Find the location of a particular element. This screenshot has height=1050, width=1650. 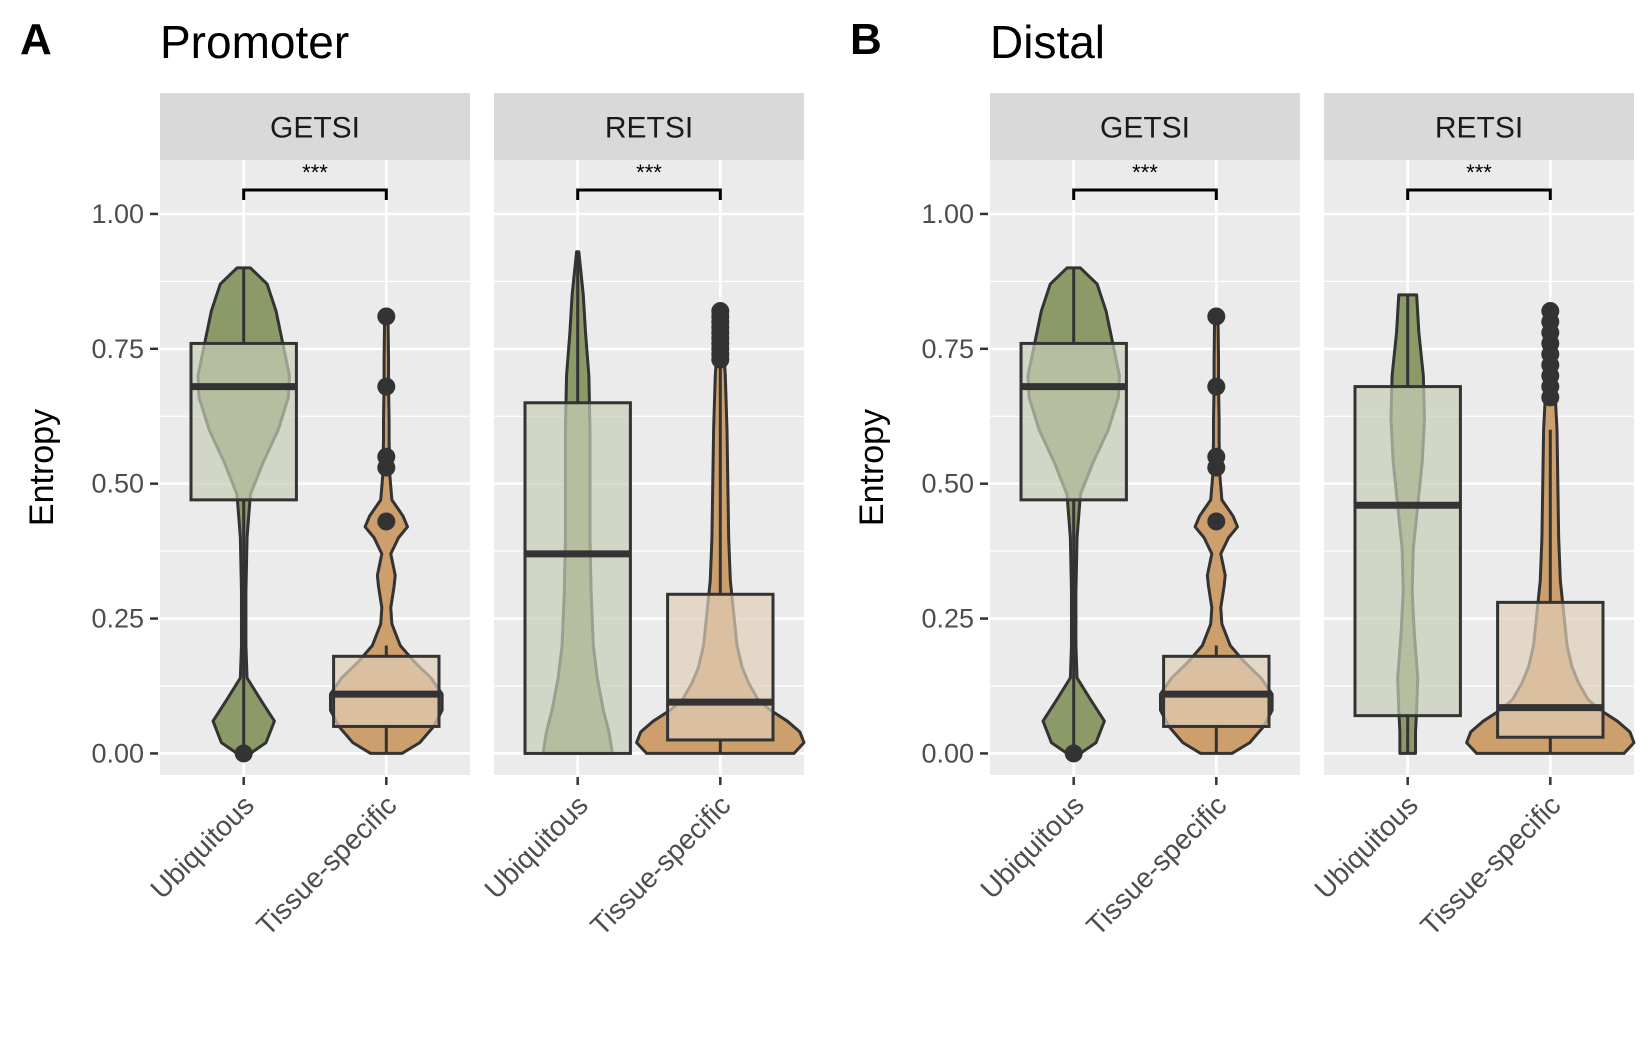

panel-letter: B is located at coordinates (866, 39).